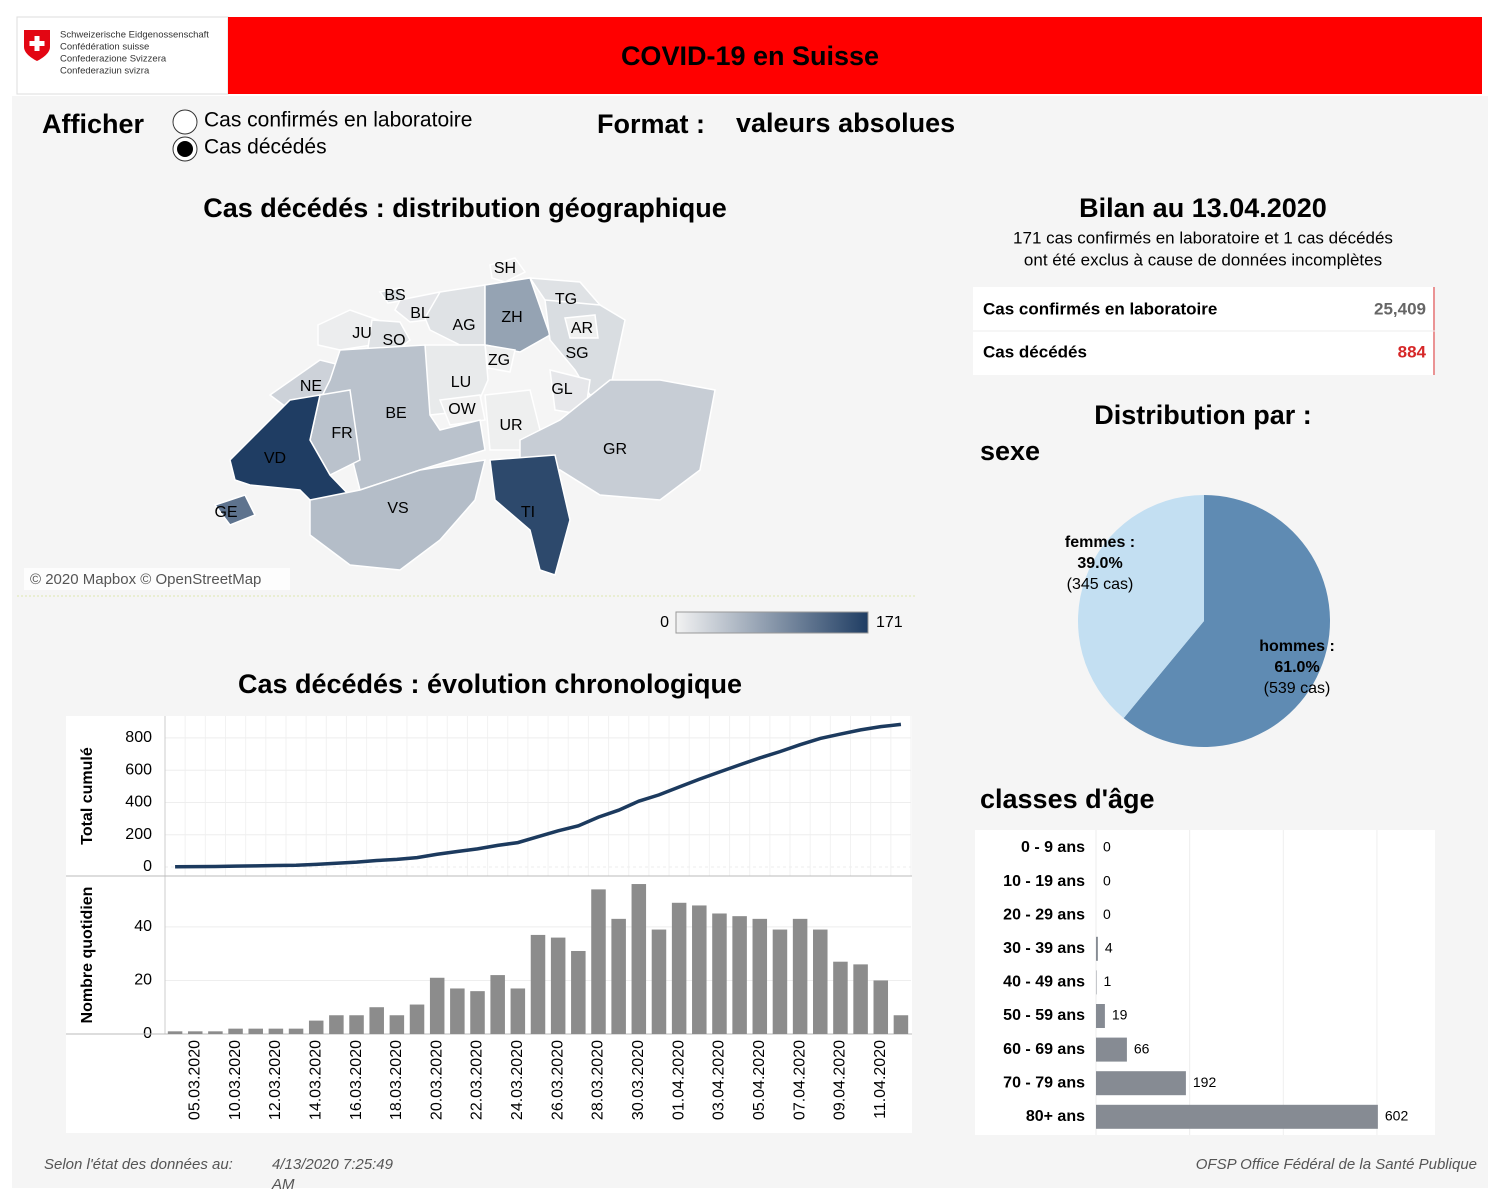  I want to click on age-label: 70 - 79 ans, so click(1044, 1082).